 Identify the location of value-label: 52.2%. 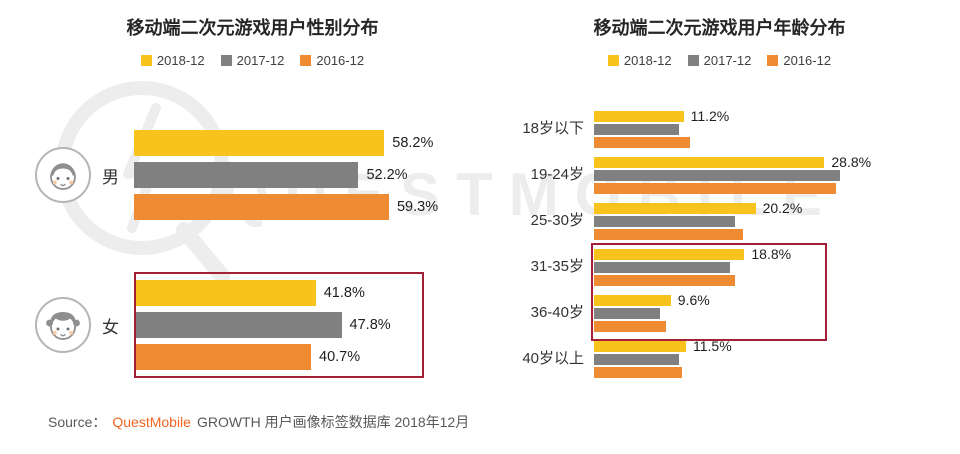
(387, 175).